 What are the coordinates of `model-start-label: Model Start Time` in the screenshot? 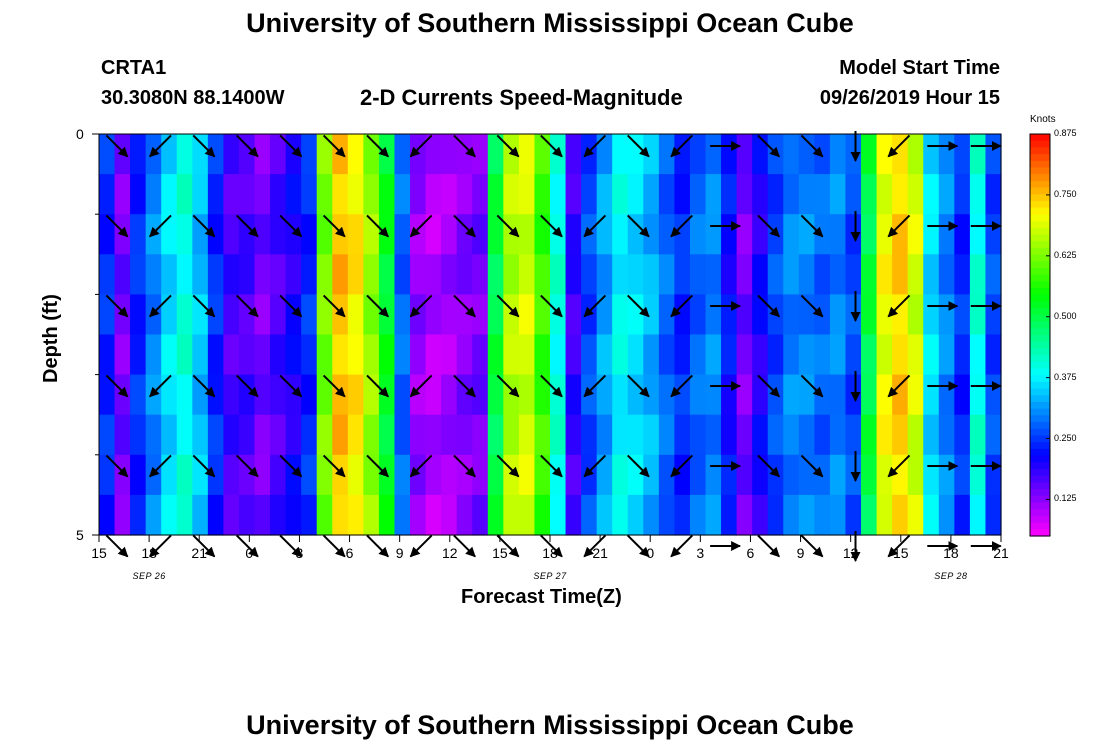 It's located at (919, 68).